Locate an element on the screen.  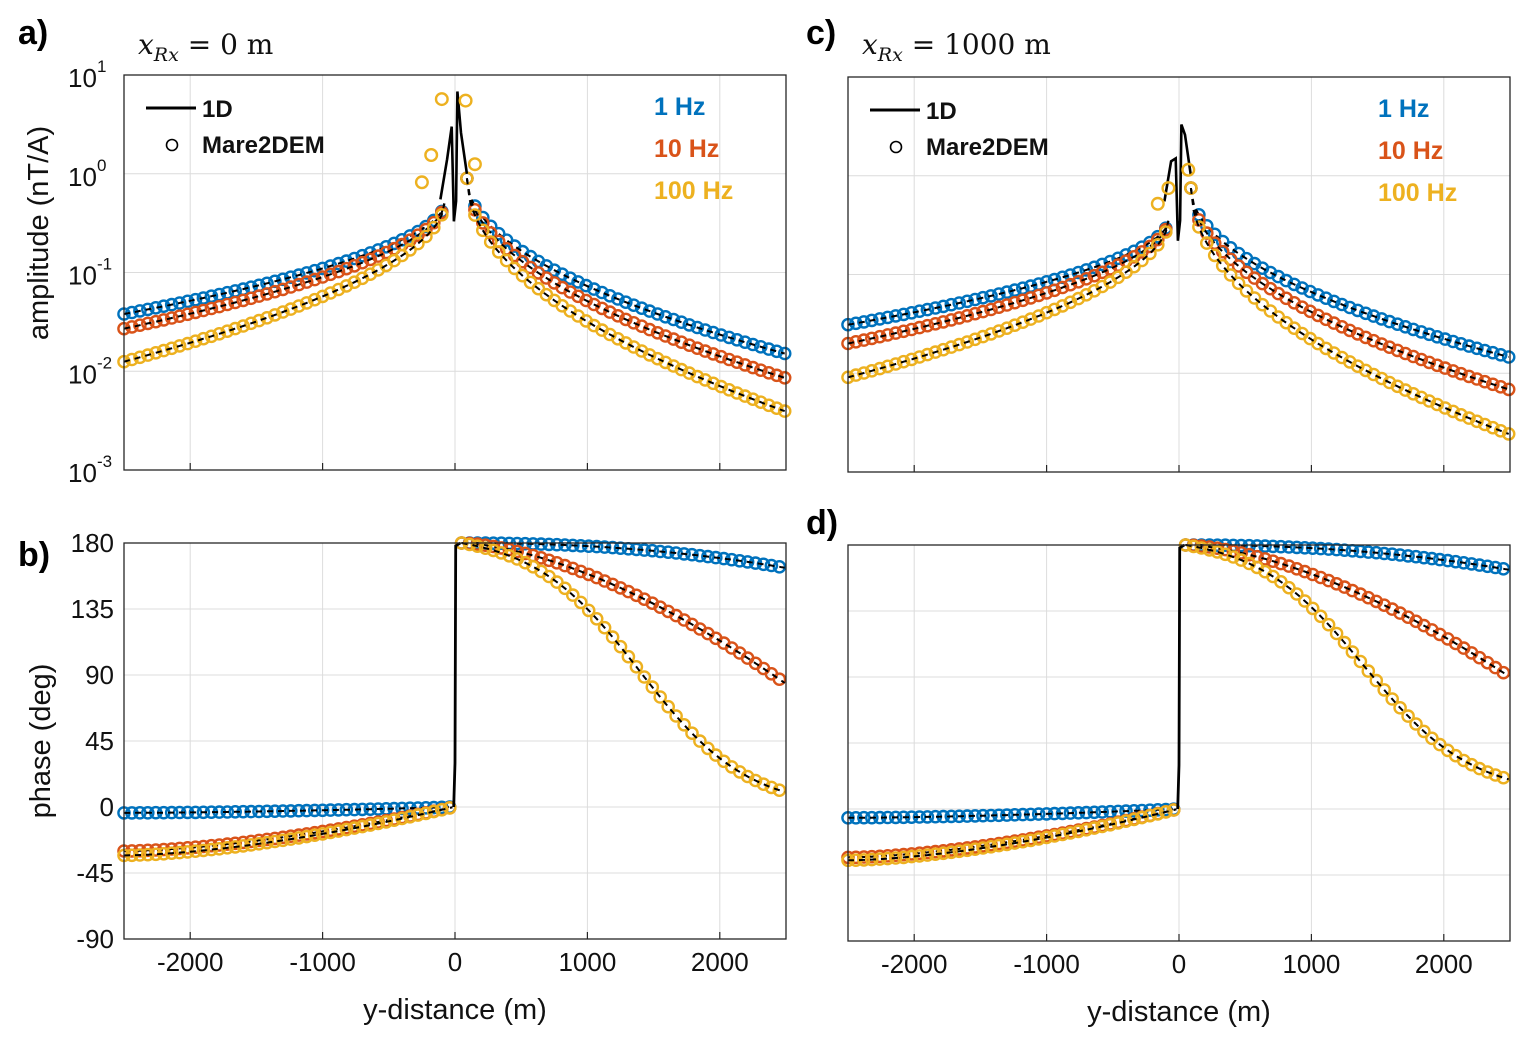
1d-line-100hz-0 is located at coordinates (1012, 835).